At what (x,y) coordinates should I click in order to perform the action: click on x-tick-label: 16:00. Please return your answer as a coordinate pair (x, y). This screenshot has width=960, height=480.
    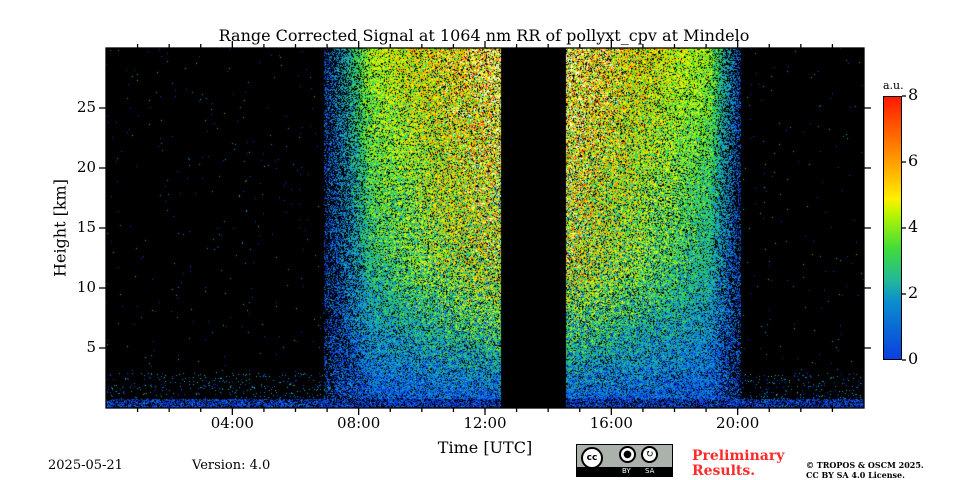
    Looking at the image, I should click on (611, 423).